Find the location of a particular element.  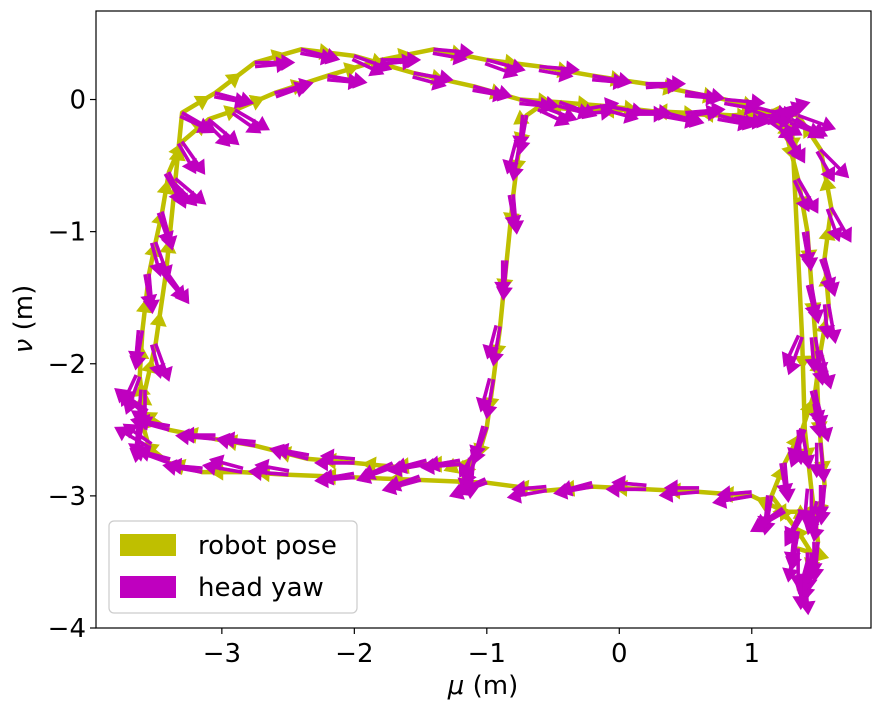

y-tick-label: −1 is located at coordinates (67, 233).